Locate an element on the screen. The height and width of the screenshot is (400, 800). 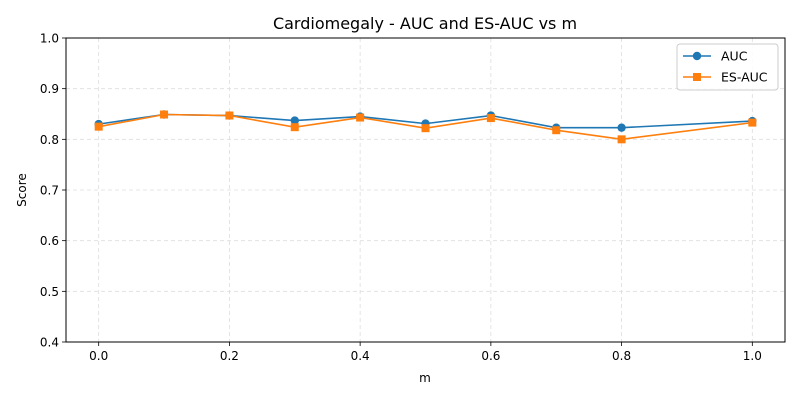
x-tick-label: 0.0 is located at coordinates (98, 356).